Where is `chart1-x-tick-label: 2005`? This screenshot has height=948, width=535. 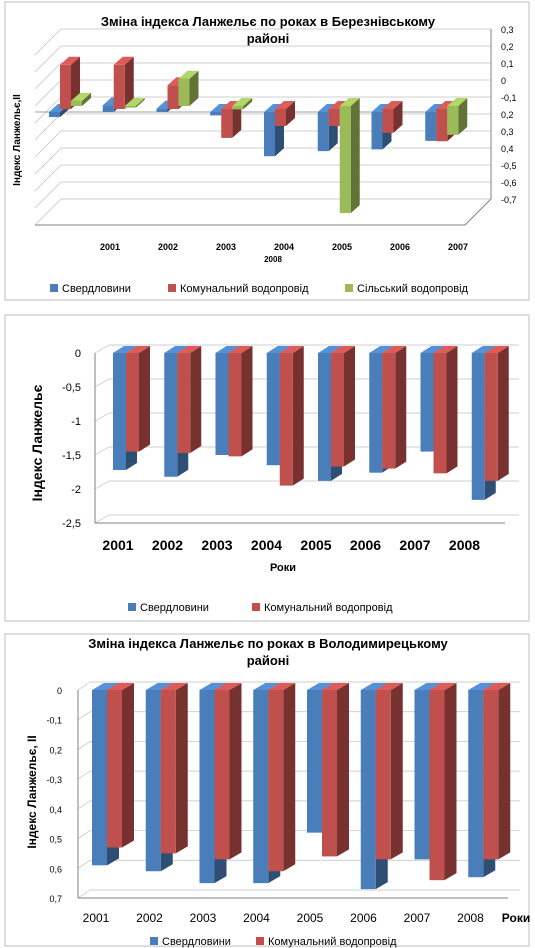
chart1-x-tick-label: 2005 is located at coordinates (342, 247).